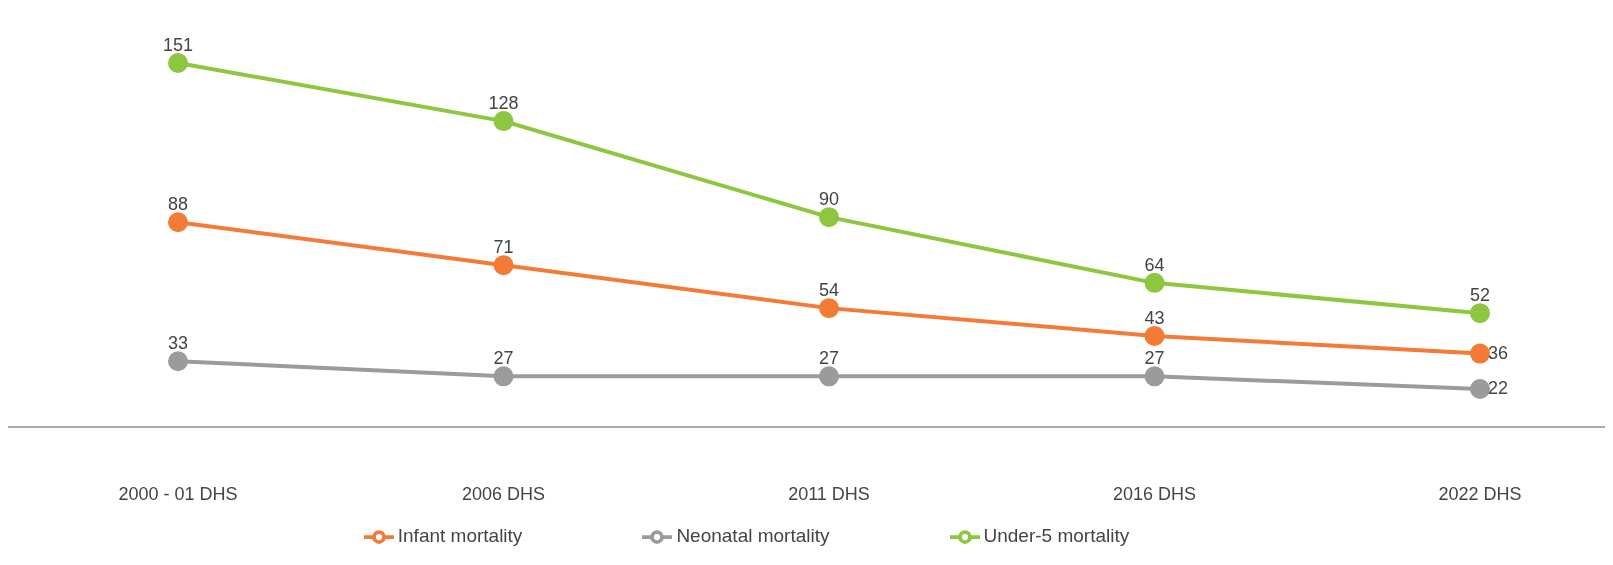 This screenshot has height=565, width=1613. Describe the element at coordinates (460, 536) in the screenshot. I see `legend-label: Infant mortality` at that location.